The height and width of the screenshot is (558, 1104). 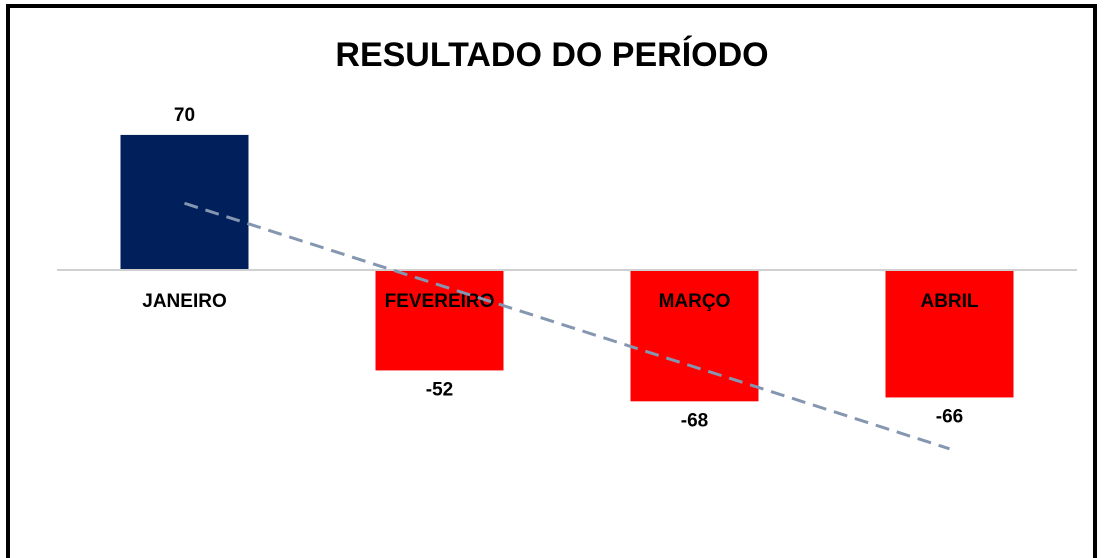 I want to click on value-label: -52, so click(x=439, y=389).